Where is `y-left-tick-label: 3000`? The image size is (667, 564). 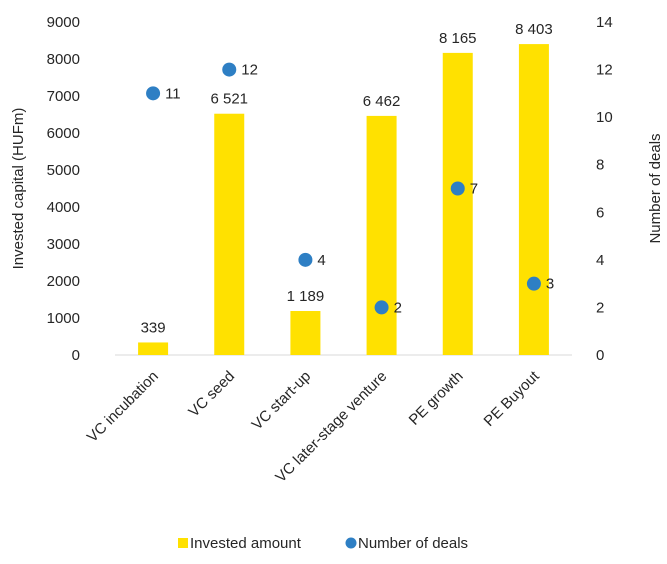 y-left-tick-label: 3000 is located at coordinates (63, 244).